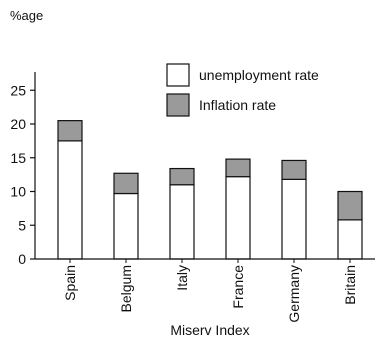 This screenshot has height=346, width=388. Describe the element at coordinates (350, 285) in the screenshot. I see `x-tick-label: Britain` at that location.